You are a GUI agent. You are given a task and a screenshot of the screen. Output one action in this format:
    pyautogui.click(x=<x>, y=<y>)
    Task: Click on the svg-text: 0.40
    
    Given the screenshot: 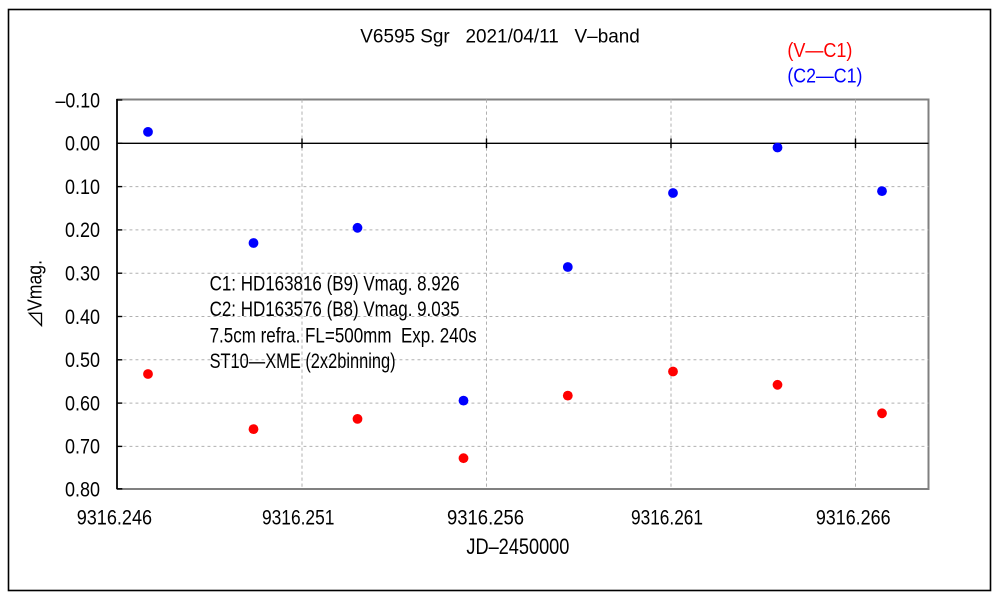 What is the action you would take?
    pyautogui.click(x=82, y=317)
    